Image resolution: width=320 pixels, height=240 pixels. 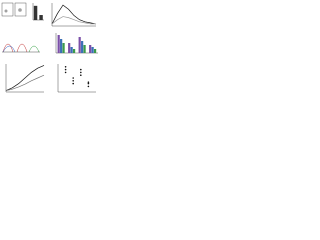 I want to click on histograms, so click(x=21, y=48).